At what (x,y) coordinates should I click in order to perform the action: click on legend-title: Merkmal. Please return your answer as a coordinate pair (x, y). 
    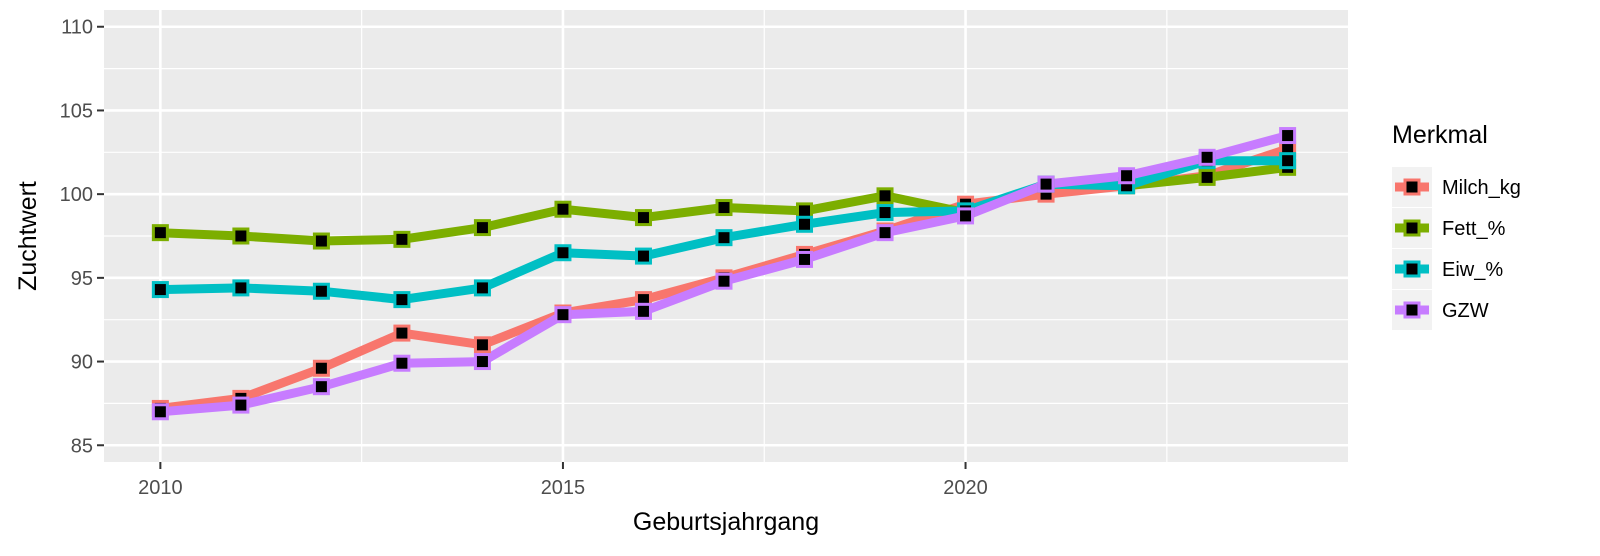
    Looking at the image, I should click on (1440, 135).